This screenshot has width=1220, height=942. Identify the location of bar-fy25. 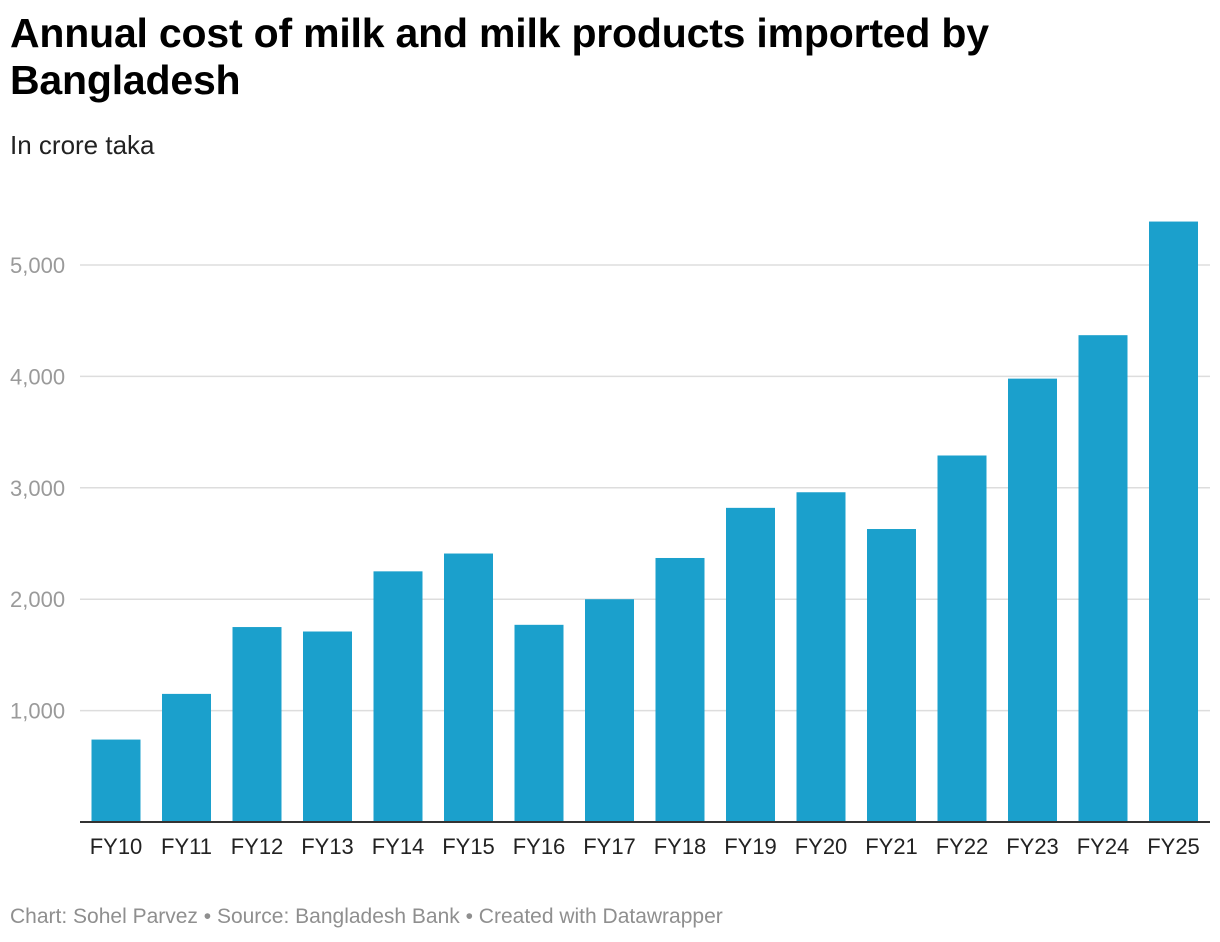
(1173, 521).